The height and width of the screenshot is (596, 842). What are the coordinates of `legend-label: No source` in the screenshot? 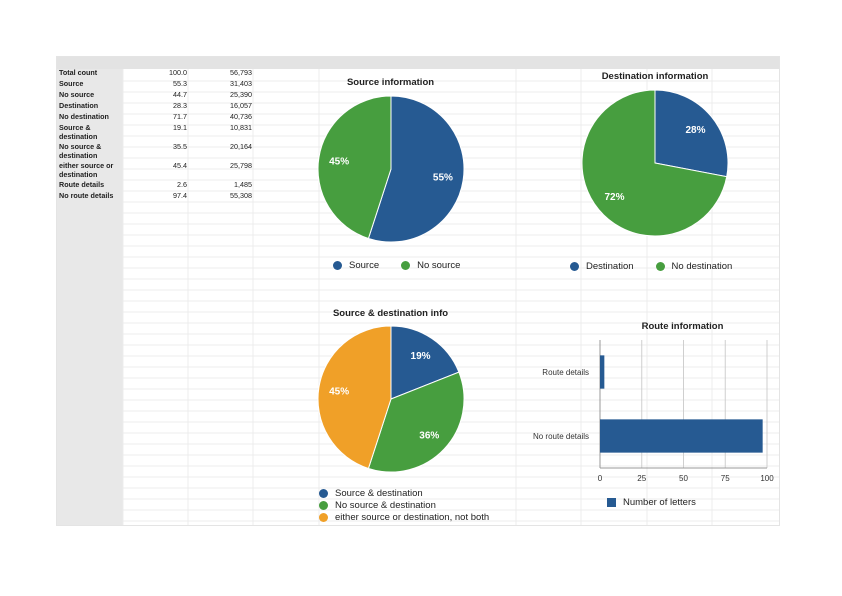 It's located at (439, 265).